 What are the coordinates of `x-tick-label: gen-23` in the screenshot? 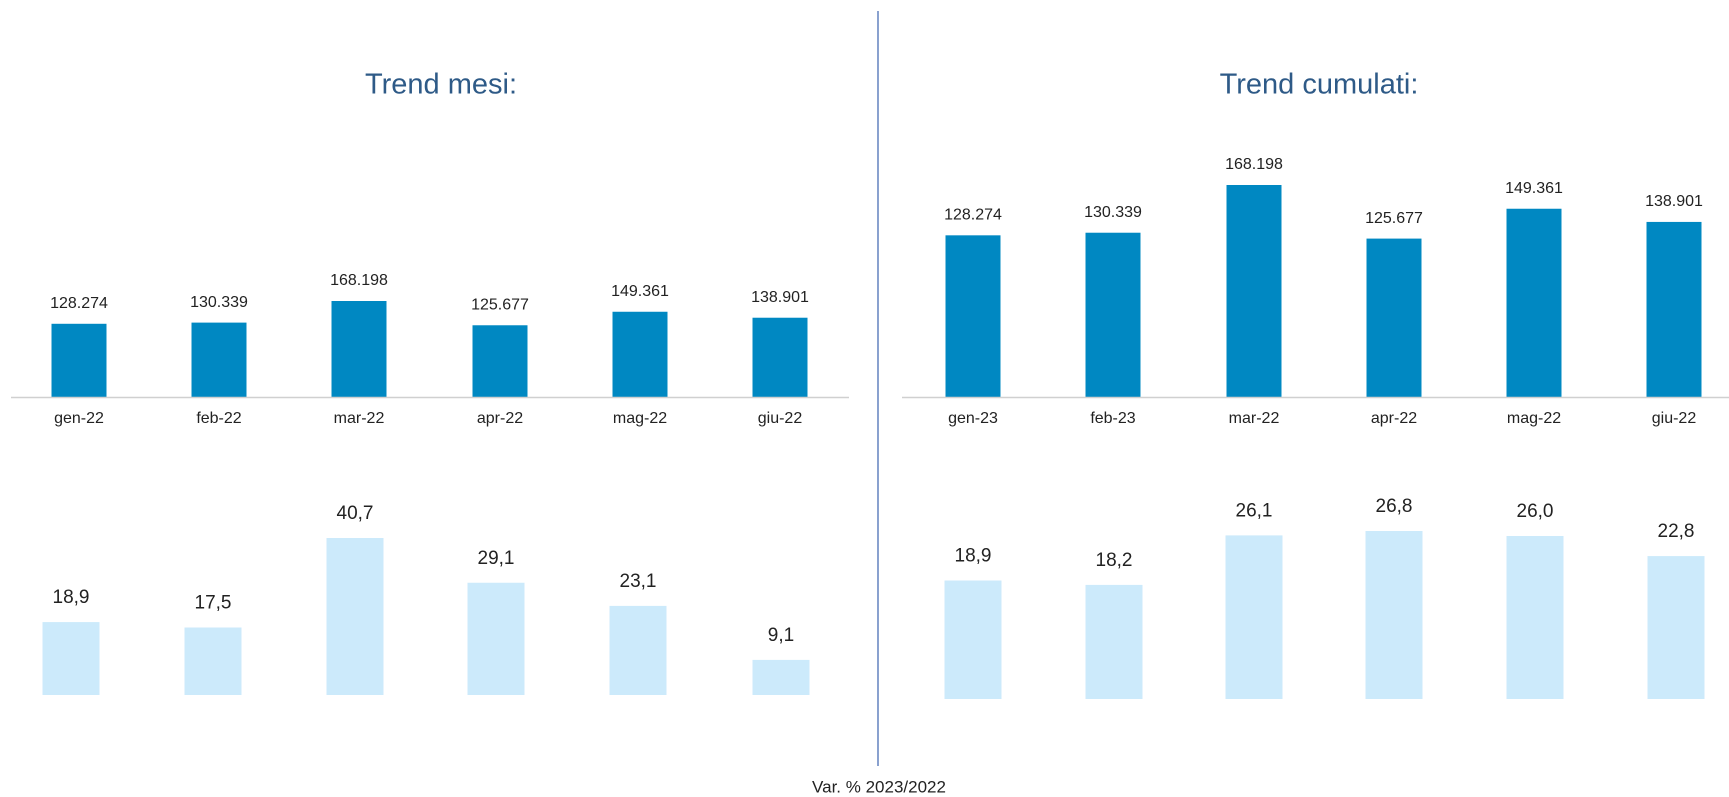 It's located at (973, 418).